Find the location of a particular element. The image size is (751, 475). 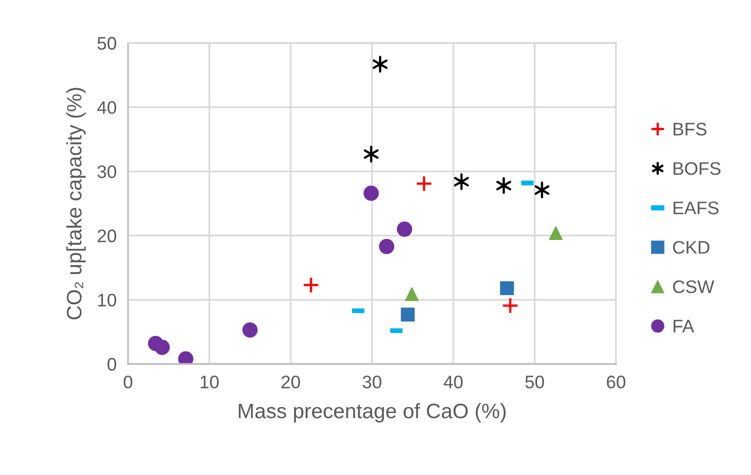

x-tick-label: 20 is located at coordinates (291, 382).